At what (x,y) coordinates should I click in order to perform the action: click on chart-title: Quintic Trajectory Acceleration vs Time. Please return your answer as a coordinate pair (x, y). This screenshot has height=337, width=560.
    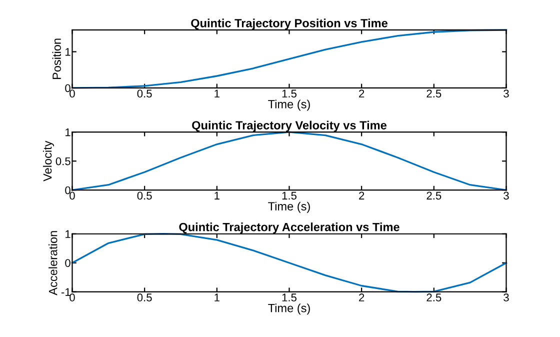
    Looking at the image, I should click on (289, 228).